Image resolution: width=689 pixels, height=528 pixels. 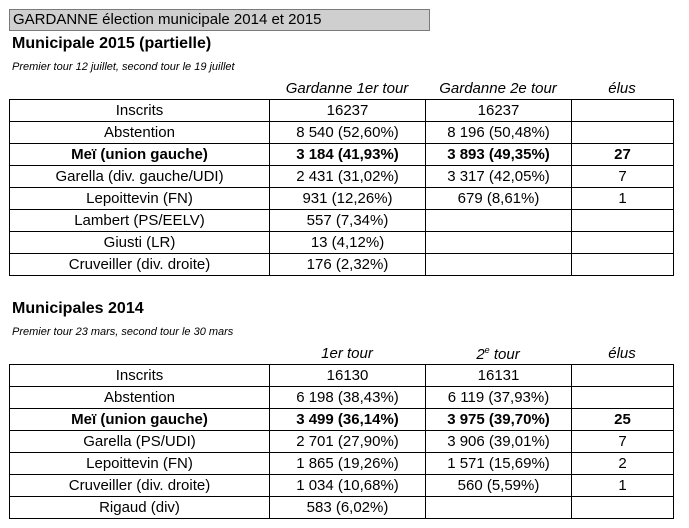 I want to click on round1-cell: 13 (4,12%), so click(x=347, y=242).